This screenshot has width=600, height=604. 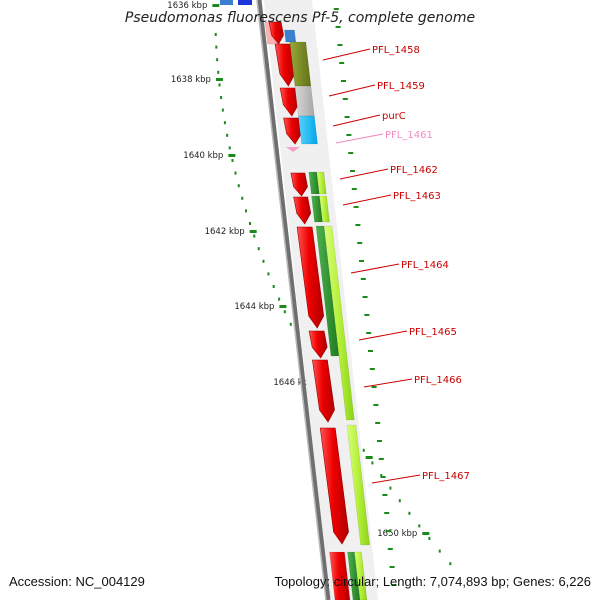 I want to click on gene-label-pfl-1467: PFL_1467, so click(x=446, y=476).